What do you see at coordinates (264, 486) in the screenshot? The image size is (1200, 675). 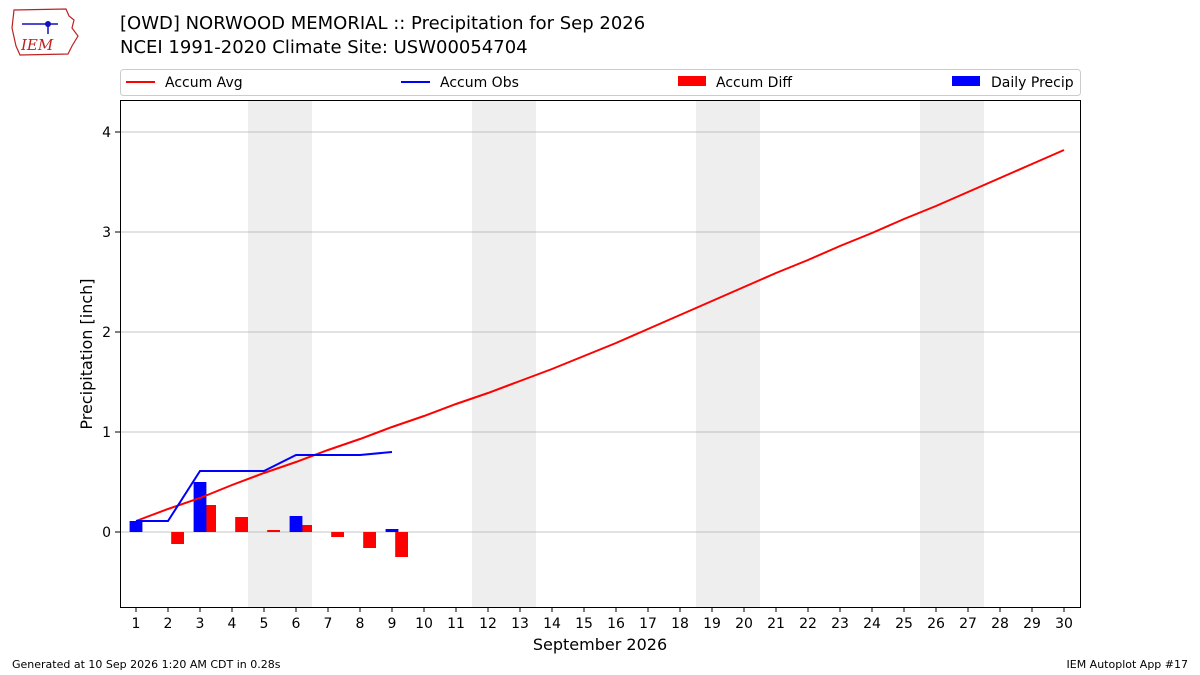 I see `accum-obs-line` at bounding box center [264, 486].